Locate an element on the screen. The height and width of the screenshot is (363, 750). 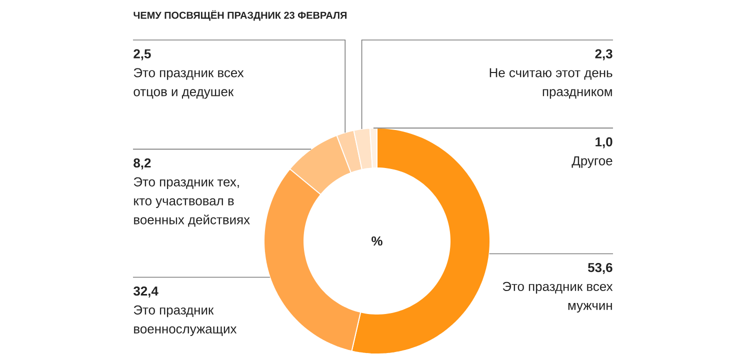
slice-label: Другое is located at coordinates (592, 162).